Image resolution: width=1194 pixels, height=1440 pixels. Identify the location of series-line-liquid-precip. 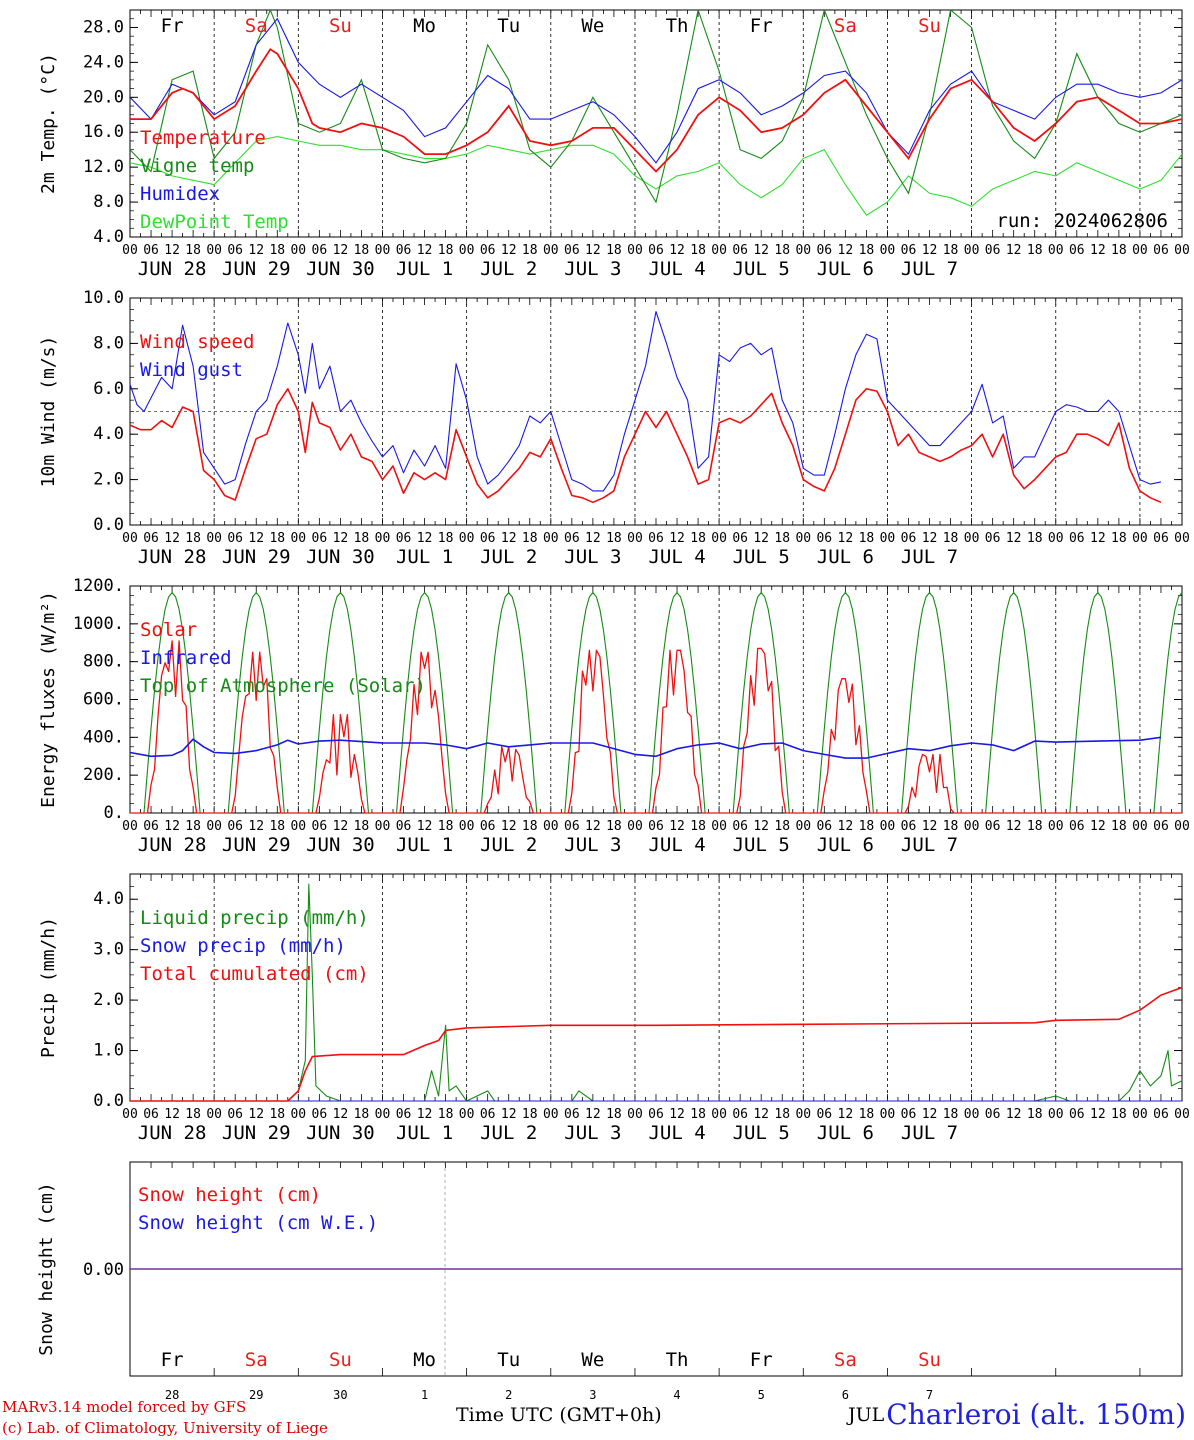
(656, 992).